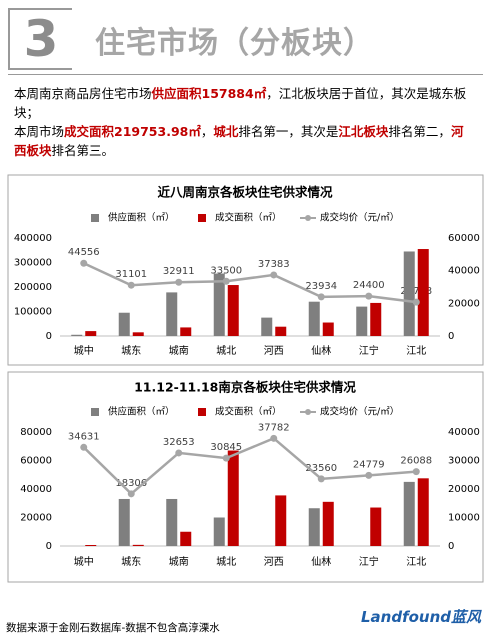 The height and width of the screenshot is (640, 491). I want to click on y-tick-label: 400000, so click(33, 238).